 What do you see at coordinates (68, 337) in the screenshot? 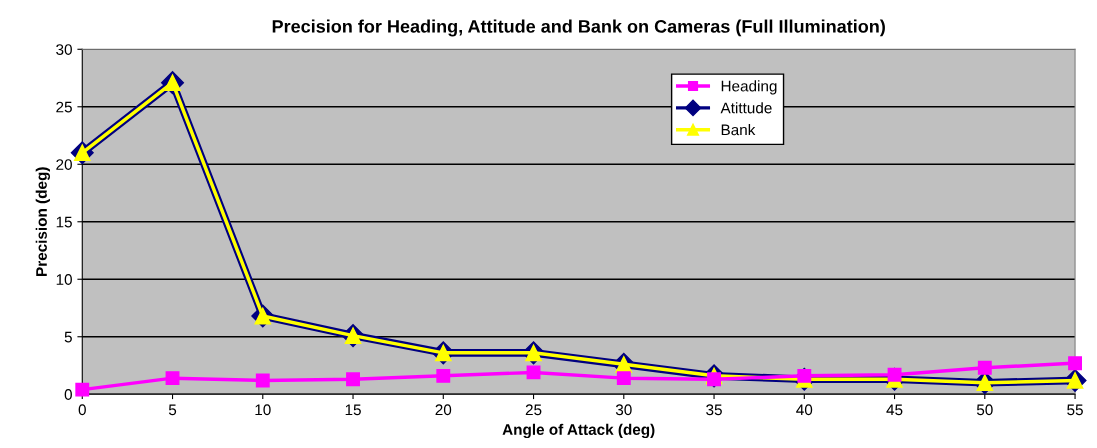
I see `y-tick-label: 5` at bounding box center [68, 337].